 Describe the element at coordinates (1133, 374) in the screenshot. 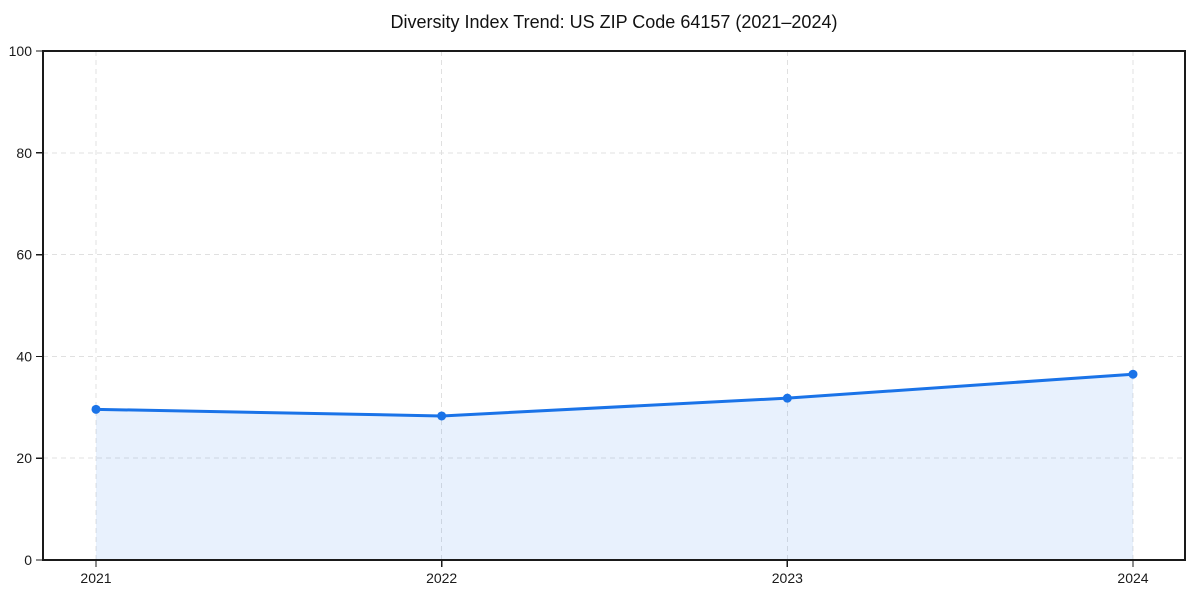

I see `data-point-2024` at that location.